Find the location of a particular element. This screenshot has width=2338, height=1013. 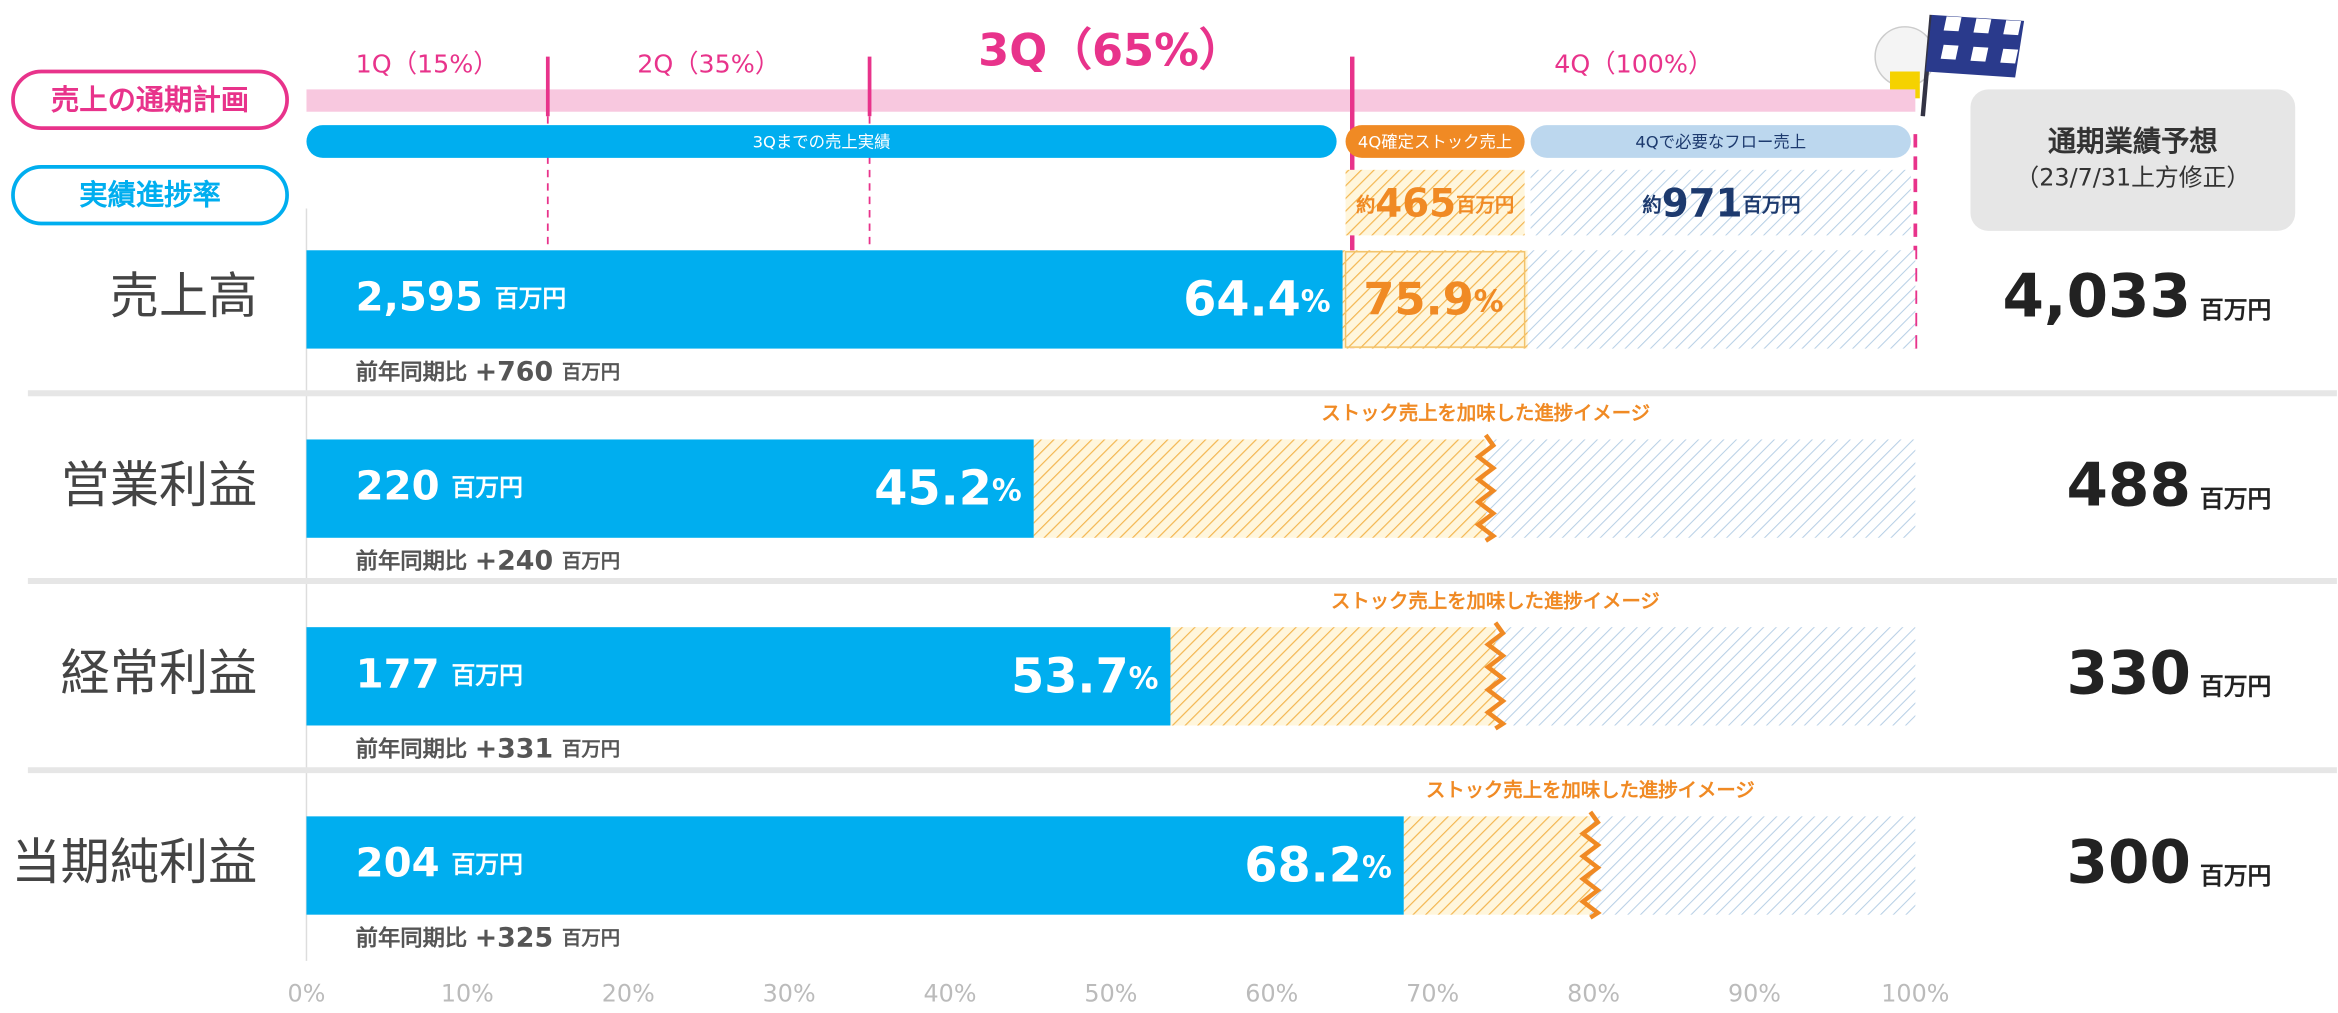

x-tick-label: 80% is located at coordinates (1593, 994).